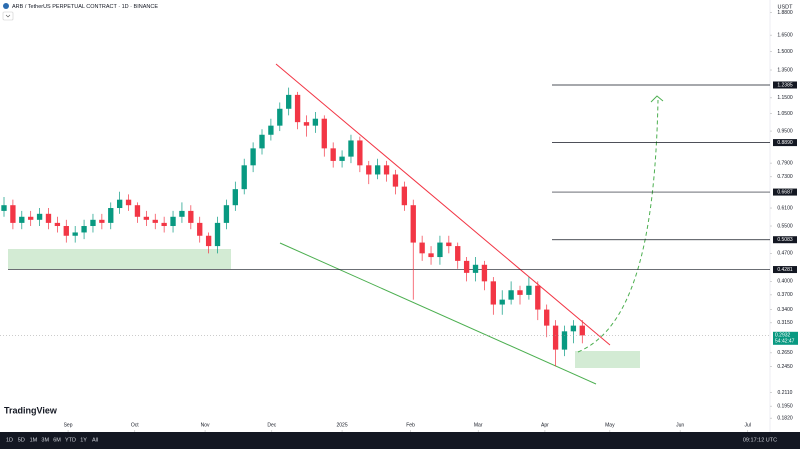  Describe the element at coordinates (438, 313) in the screenshot. I see `support-trendline` at that location.